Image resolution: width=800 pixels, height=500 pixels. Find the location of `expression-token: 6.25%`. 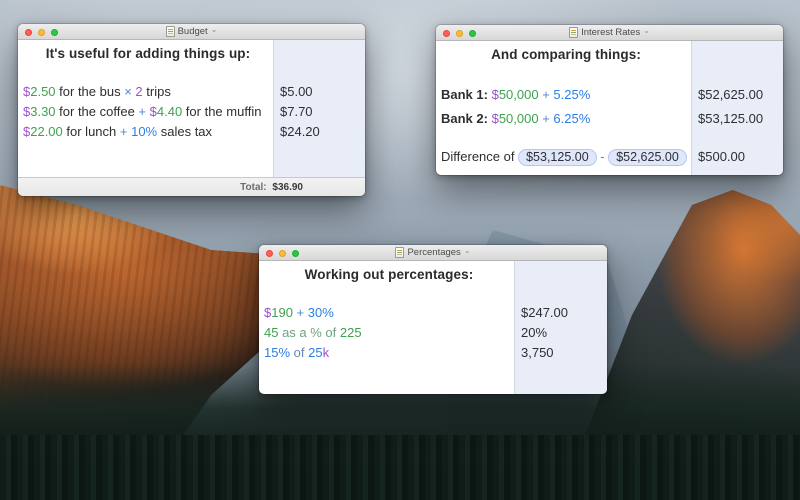

expression-token: 6.25% is located at coordinates (572, 118).